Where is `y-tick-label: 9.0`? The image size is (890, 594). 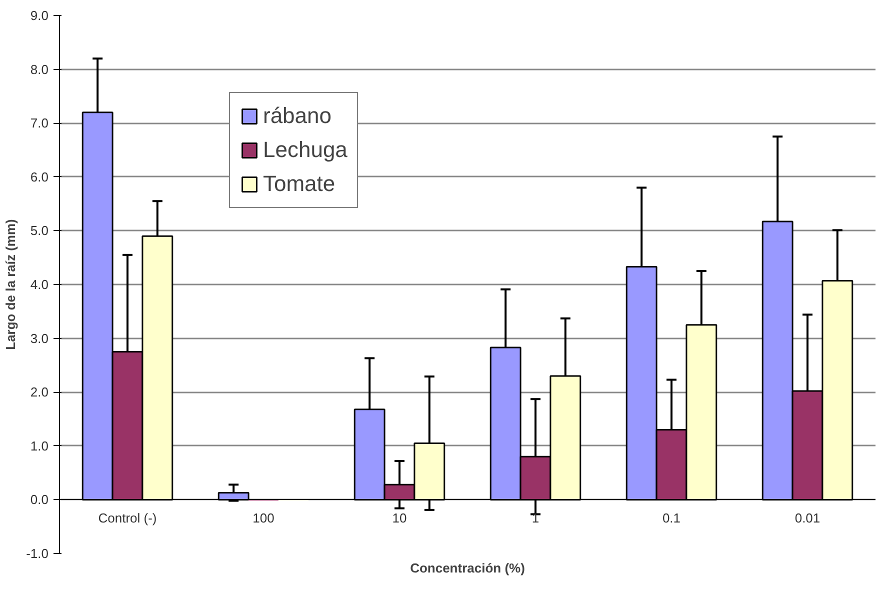
y-tick-label: 9.0 is located at coordinates (39, 15).